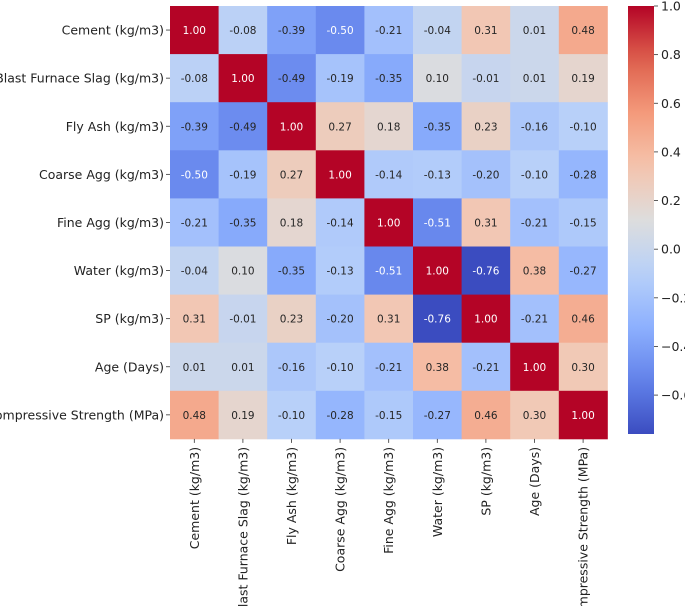 Image resolution: width=685 pixels, height=606 pixels. Describe the element at coordinates (119, 270) in the screenshot. I see `y-tick-label: Water (kg/m3)` at that location.